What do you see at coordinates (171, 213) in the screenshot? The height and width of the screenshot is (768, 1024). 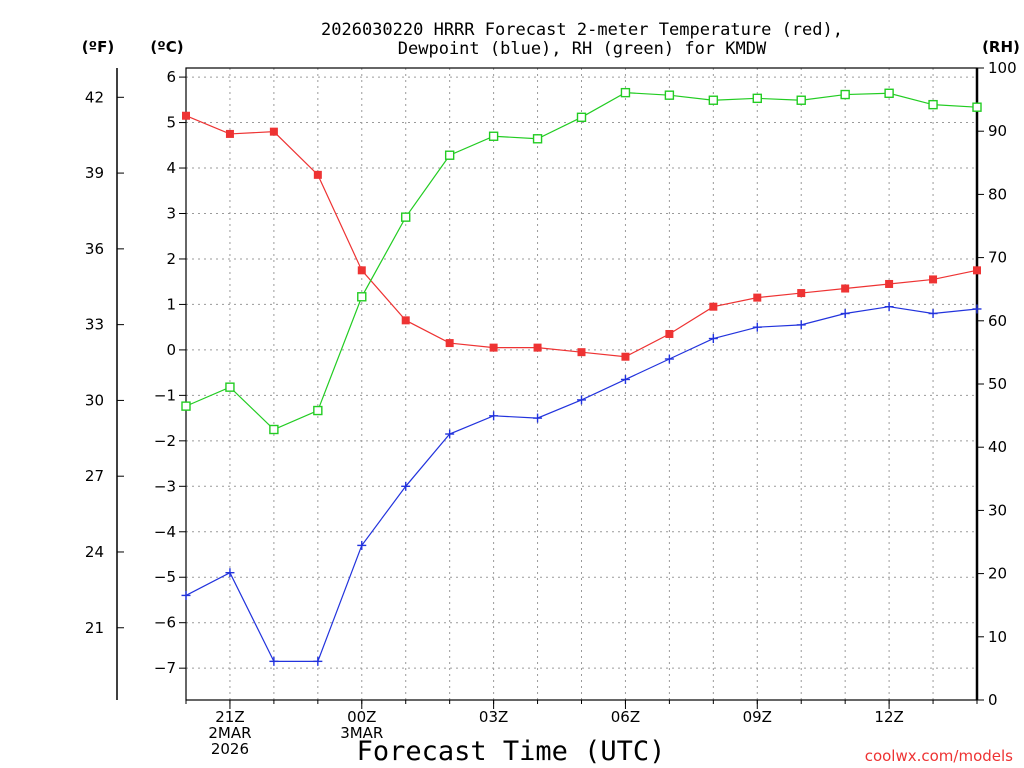 I see `celsius-tick-label: 3` at bounding box center [171, 213].